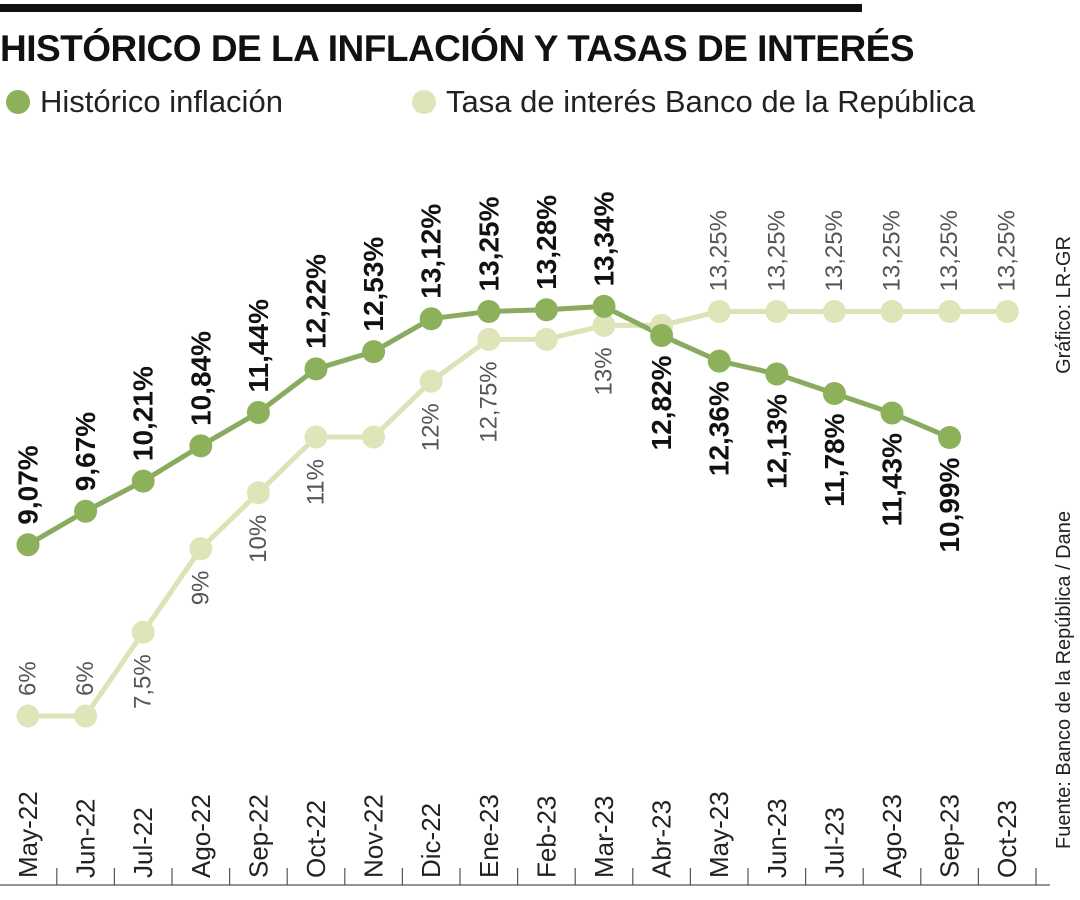 The height and width of the screenshot is (900, 1080). I want to click on x-tick-label: Ago-23, so click(892, 836).